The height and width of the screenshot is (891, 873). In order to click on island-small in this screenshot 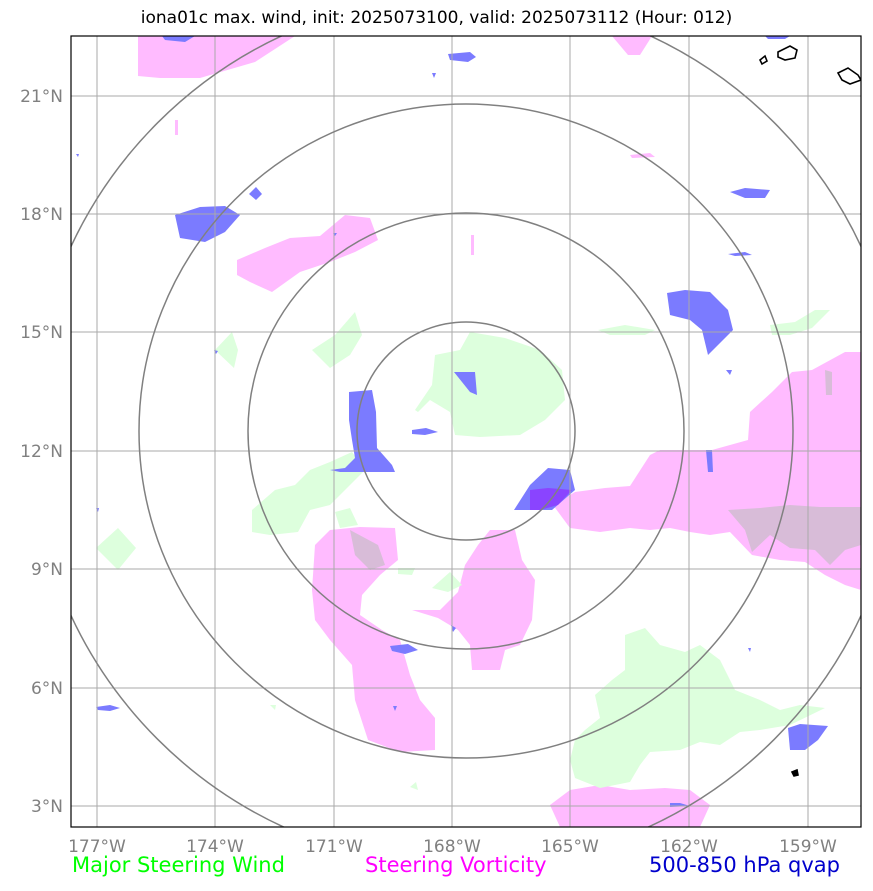, I will do `click(794, 772)`.